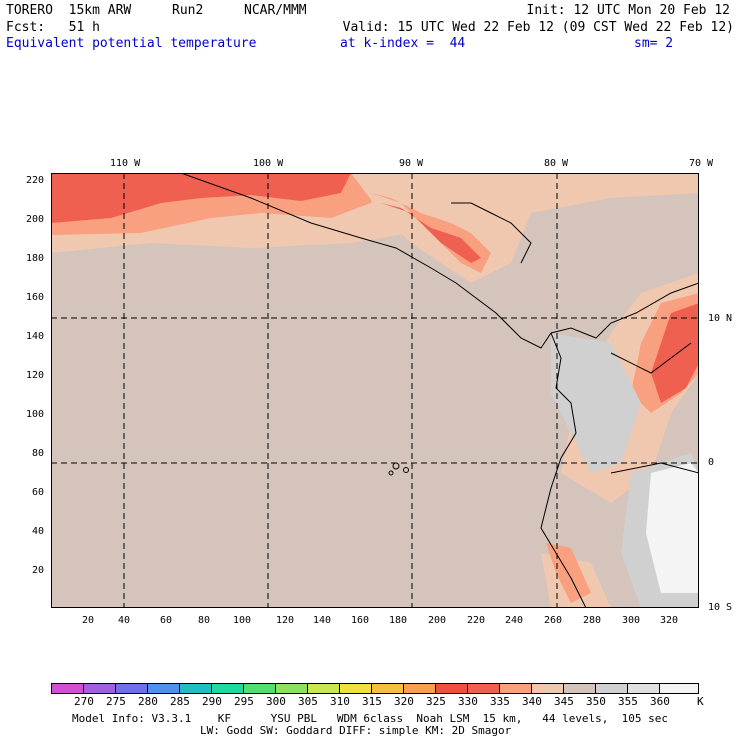 This screenshot has width=740, height=740. What do you see at coordinates (34, 414) in the screenshot?
I see `y-tick: 100` at bounding box center [34, 414].